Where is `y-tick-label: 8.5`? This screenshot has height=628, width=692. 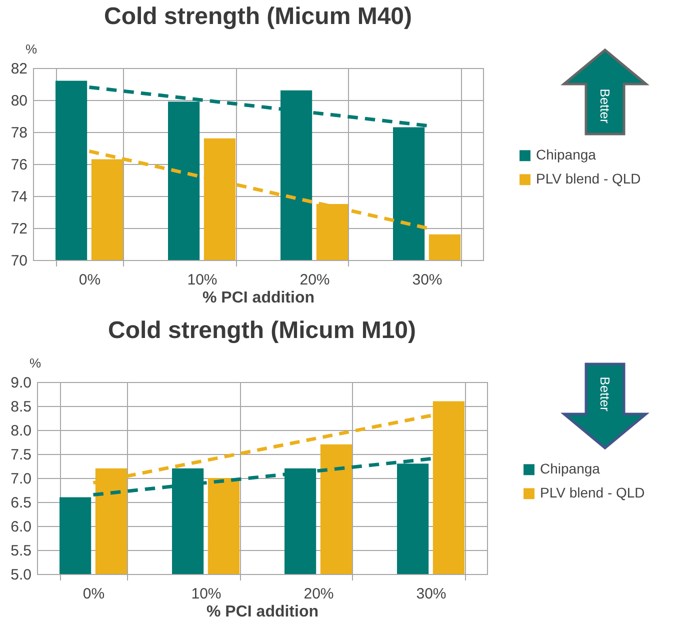
y-tick-label: 8.5 is located at coordinates (21, 407).